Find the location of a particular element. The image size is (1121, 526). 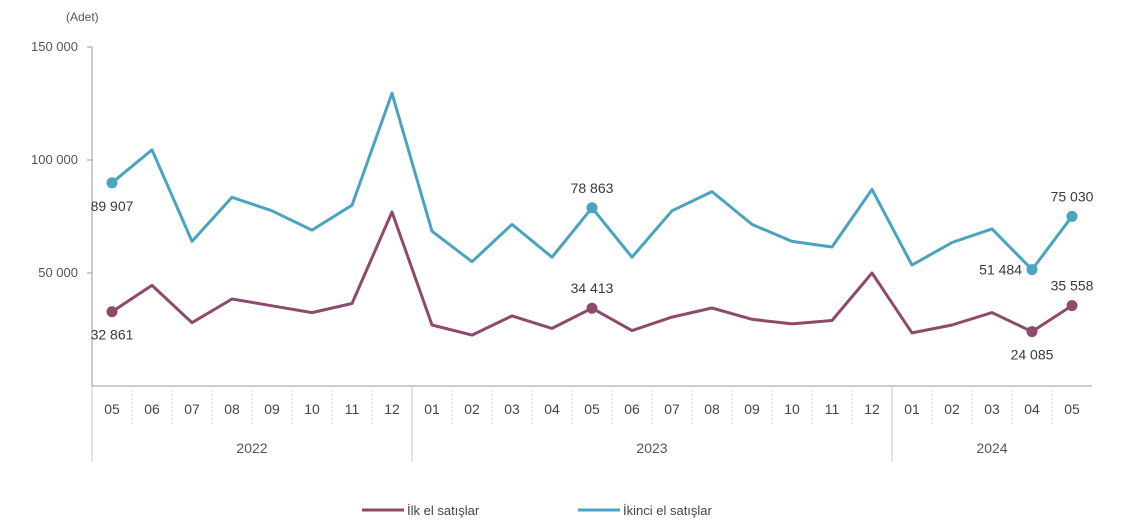

legend: İlk el satışlar İkinci el satışlar is located at coordinates (537, 510).